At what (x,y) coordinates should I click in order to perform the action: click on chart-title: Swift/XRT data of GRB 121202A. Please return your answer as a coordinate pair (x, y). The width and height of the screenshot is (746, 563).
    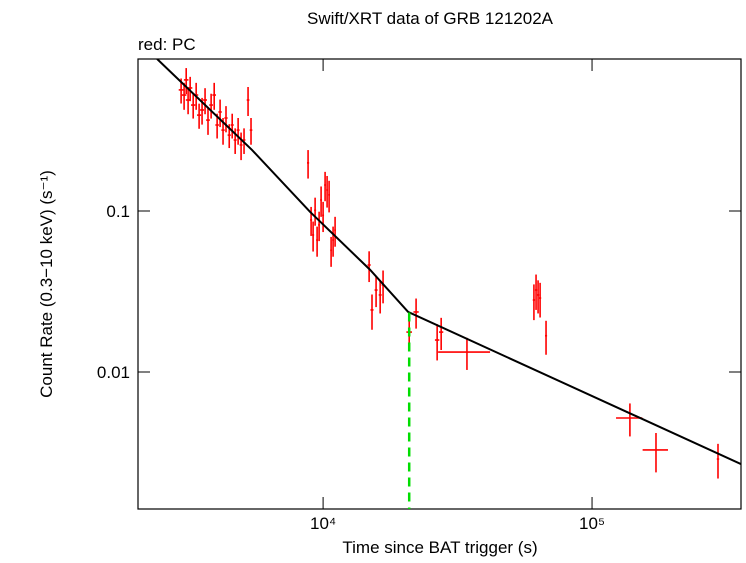
    Looking at the image, I should click on (430, 18).